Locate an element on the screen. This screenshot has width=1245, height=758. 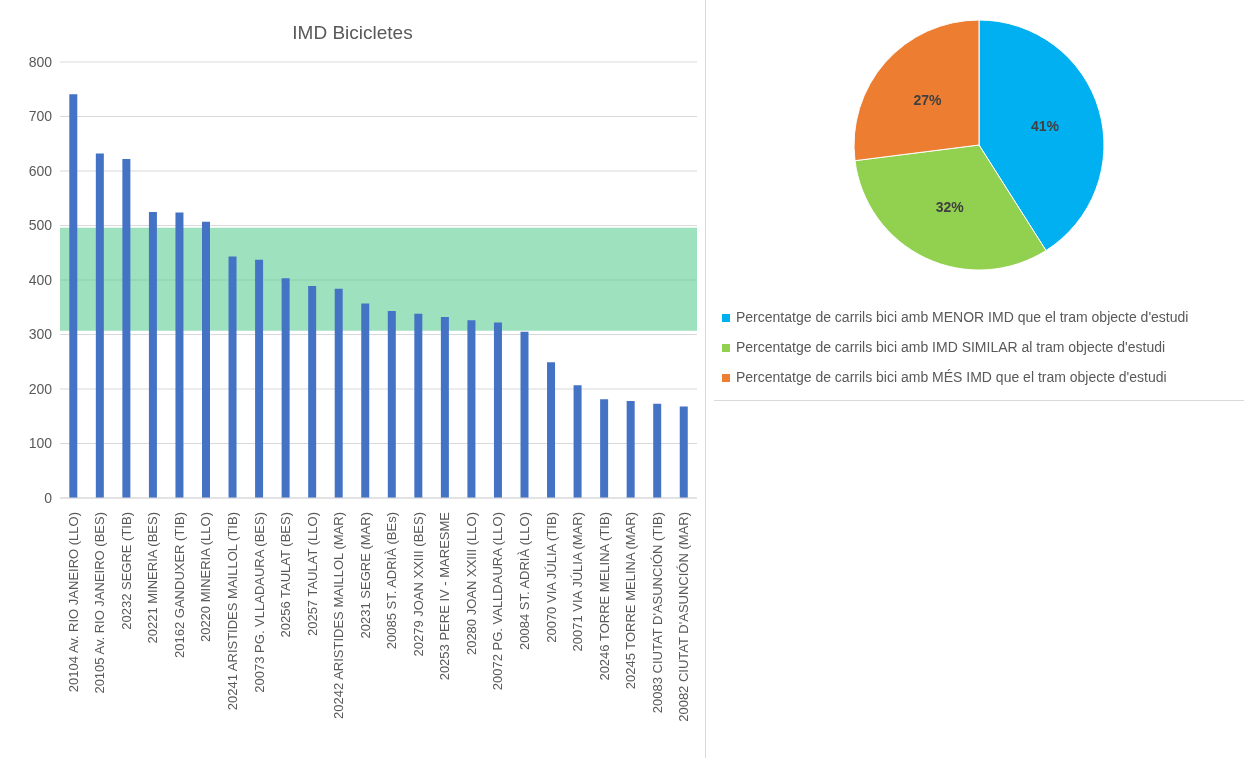
legend-label: Percentatge de carrils bici amb MENOR IMD que el tram objecte d'estudi is located at coordinates (962, 317).